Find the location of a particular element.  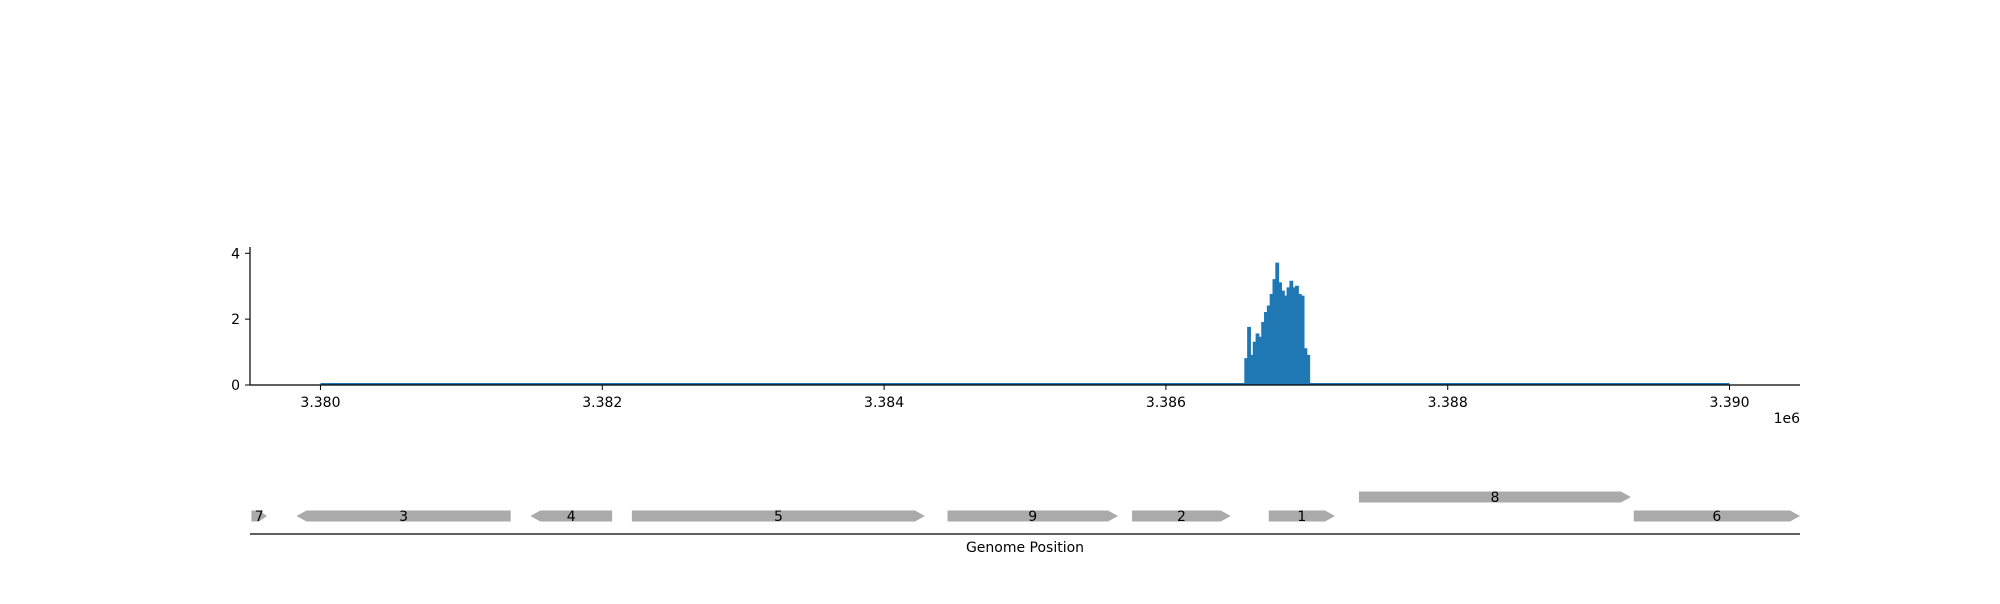

coverage-area is located at coordinates (1277, 324).